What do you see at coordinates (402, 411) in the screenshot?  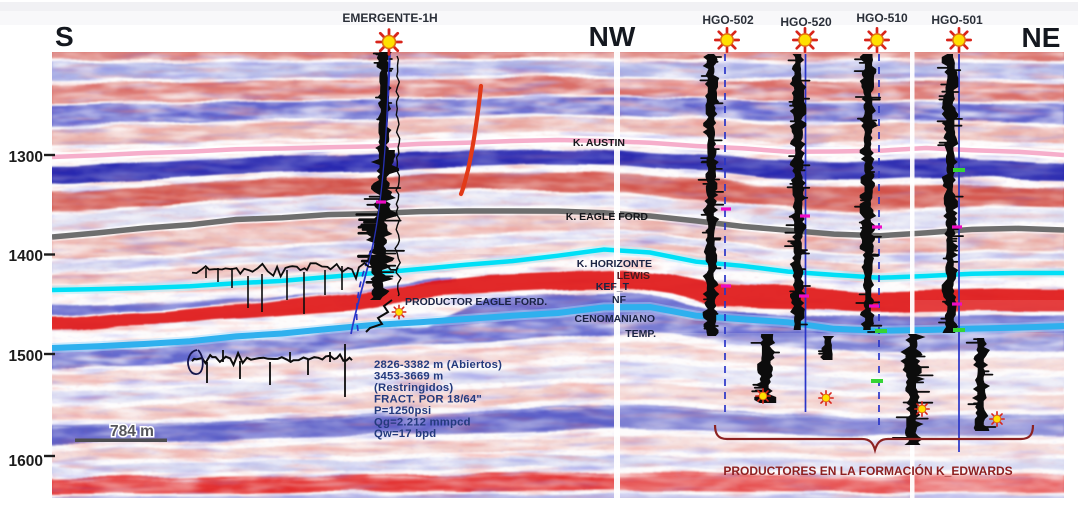 I see `svg-text: P=1250psi` at bounding box center [402, 411].